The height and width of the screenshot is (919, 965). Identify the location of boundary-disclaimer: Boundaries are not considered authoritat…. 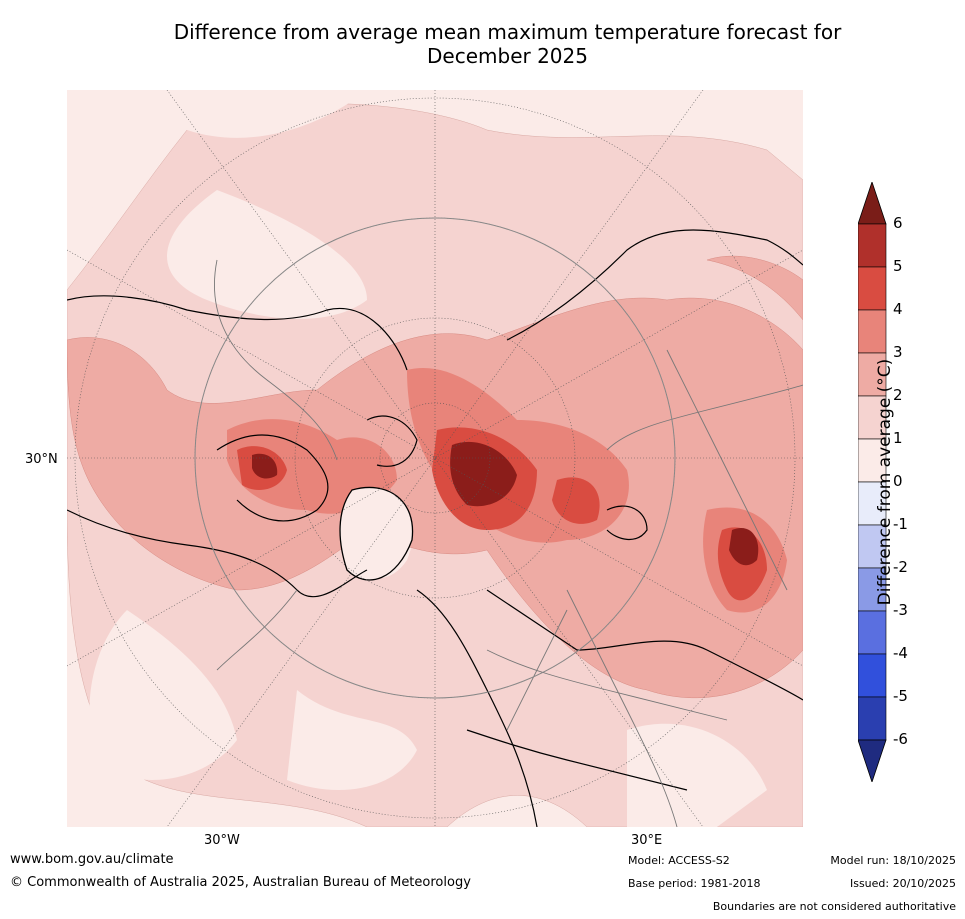
(834, 906).